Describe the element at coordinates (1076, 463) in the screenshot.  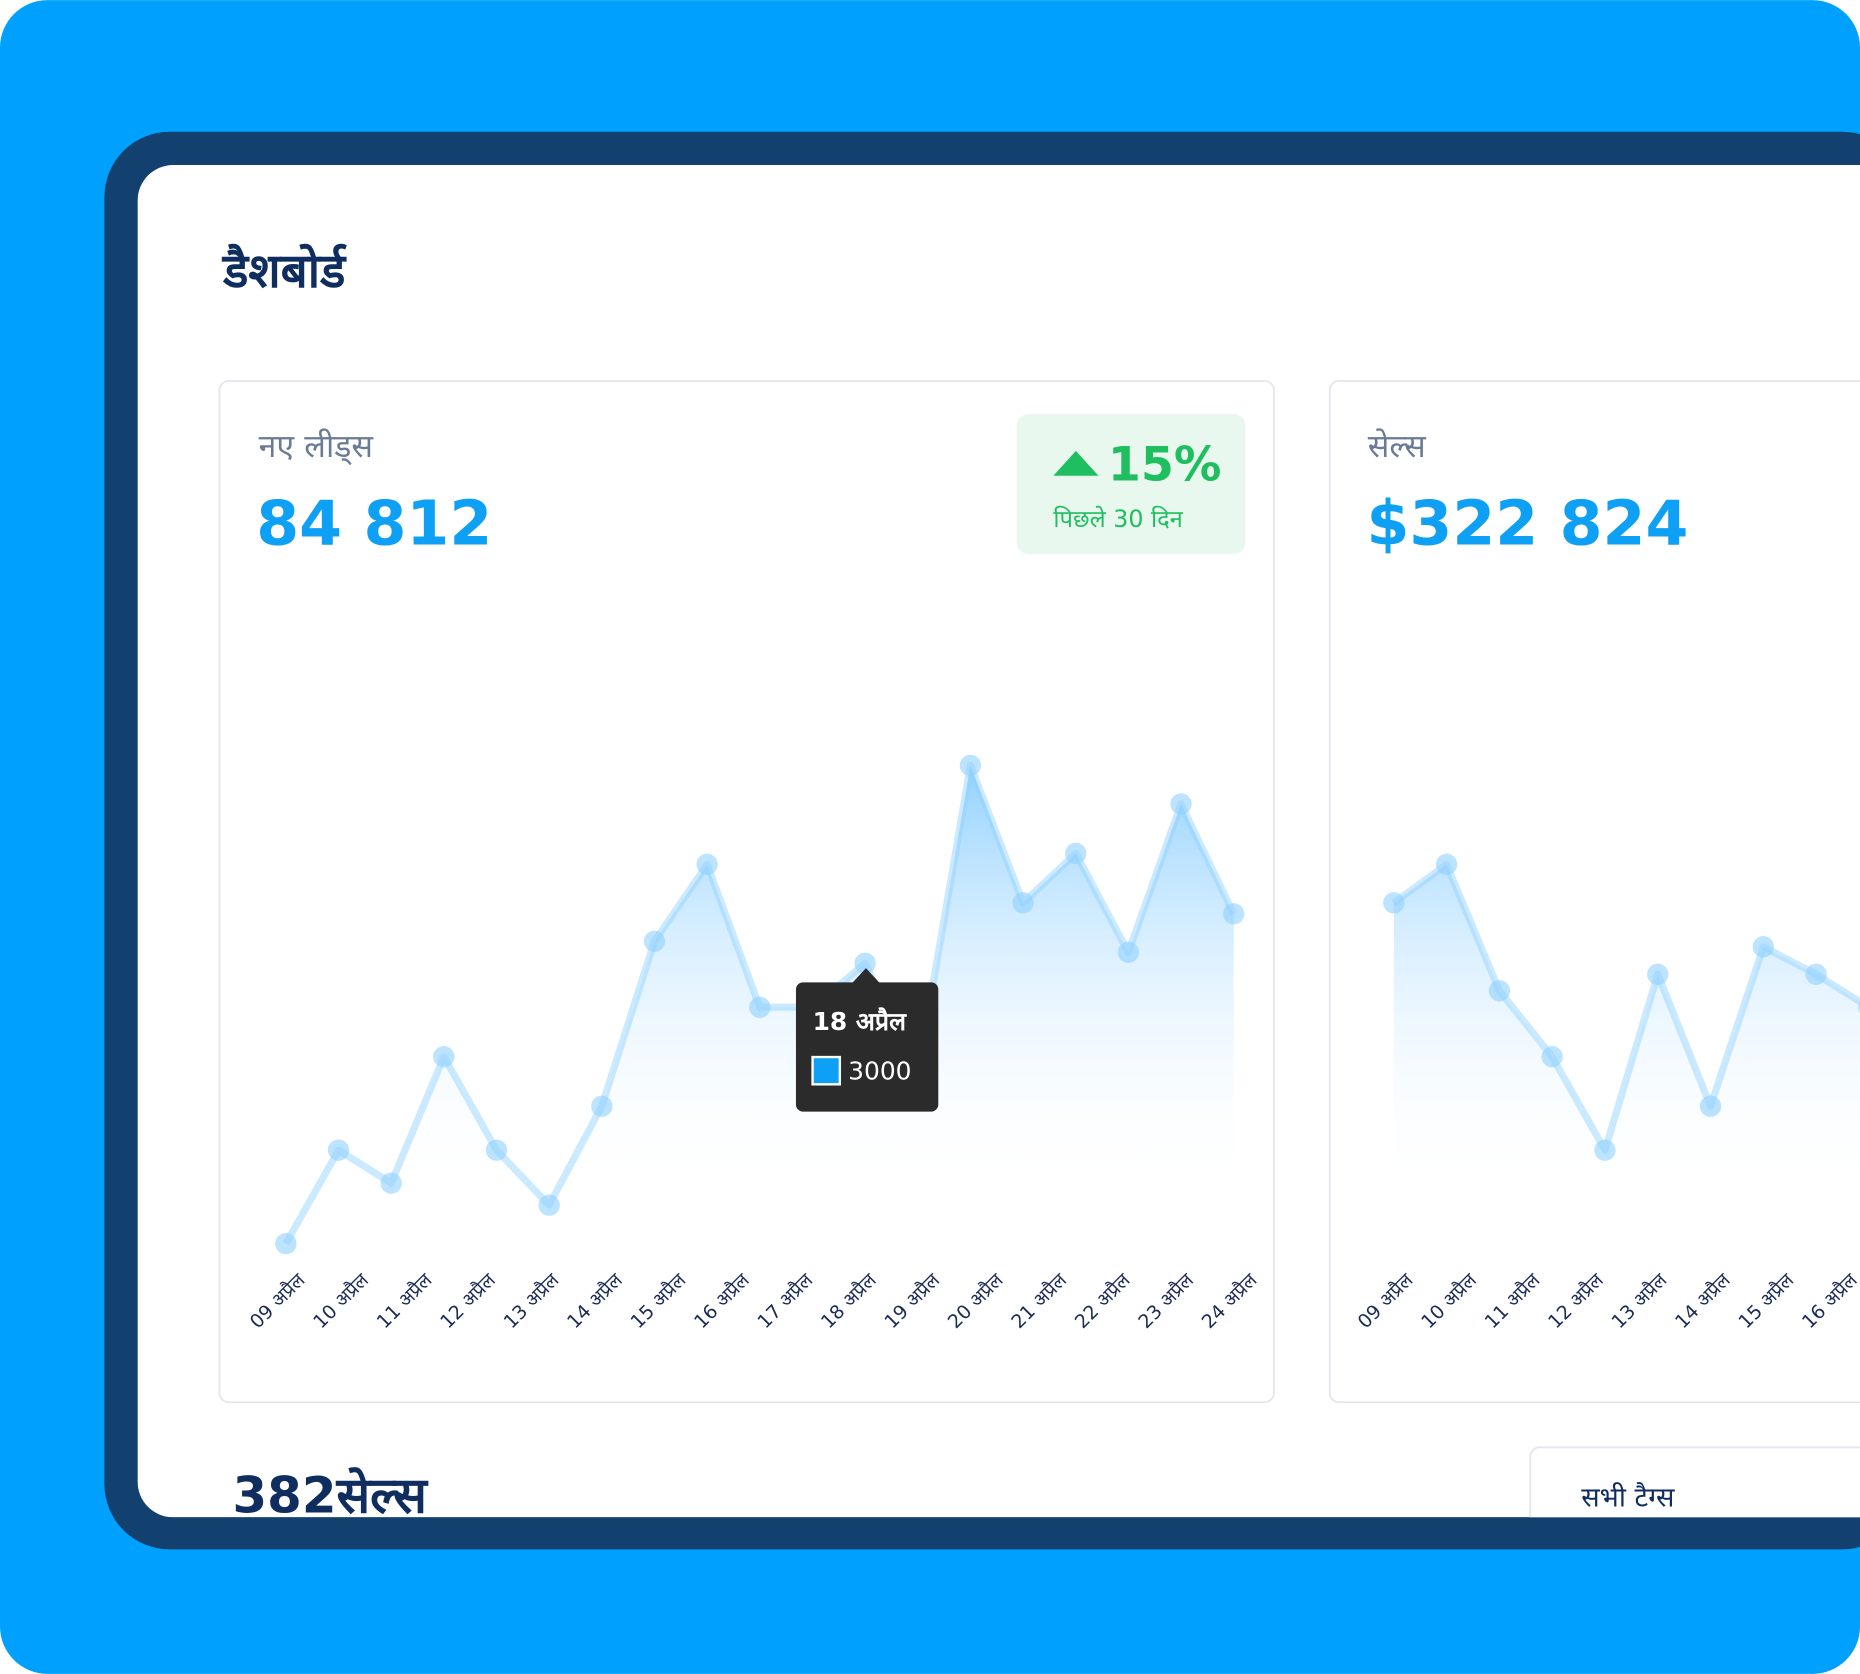
I see `up-arrow` at that location.